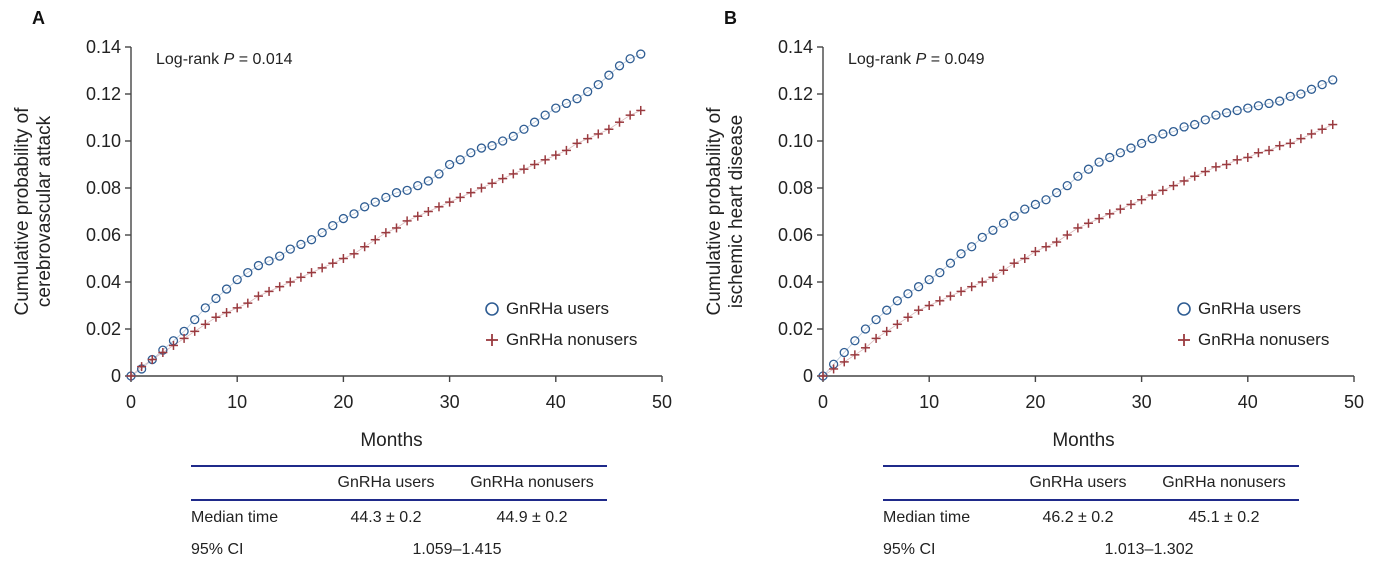  What do you see at coordinates (263, 59) in the screenshot?
I see `annotation-value: = 0.014` at bounding box center [263, 59].